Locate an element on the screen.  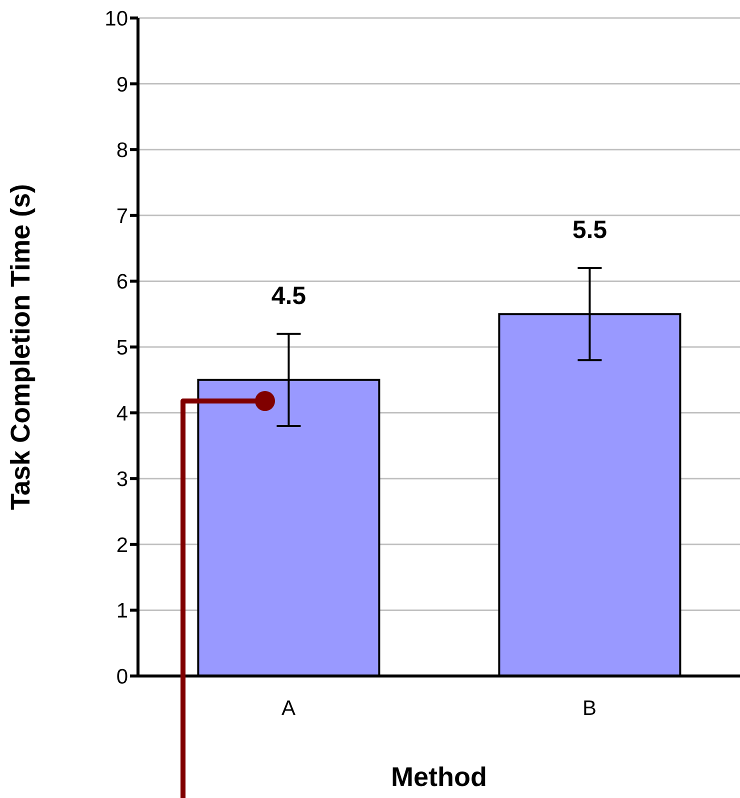
y-tick-label: 6 is located at coordinates (122, 282).